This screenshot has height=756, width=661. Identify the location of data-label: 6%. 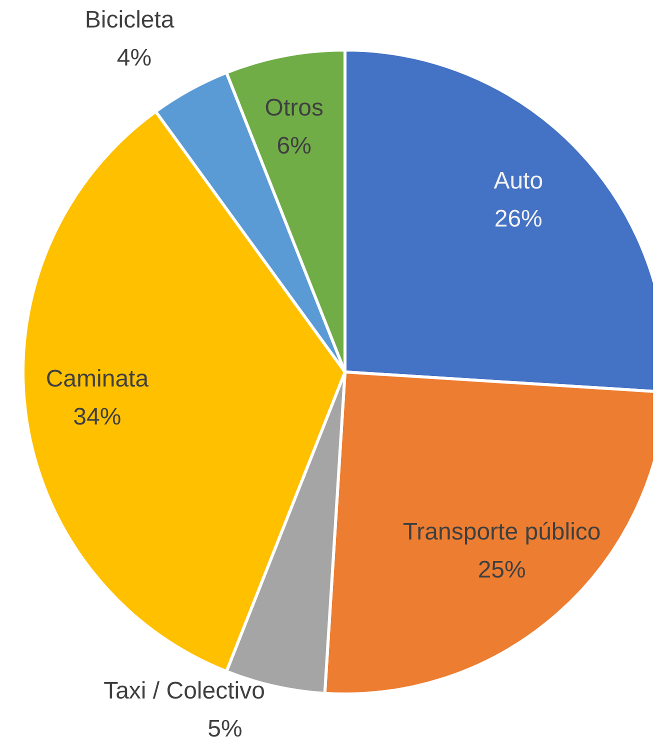
(294, 146).